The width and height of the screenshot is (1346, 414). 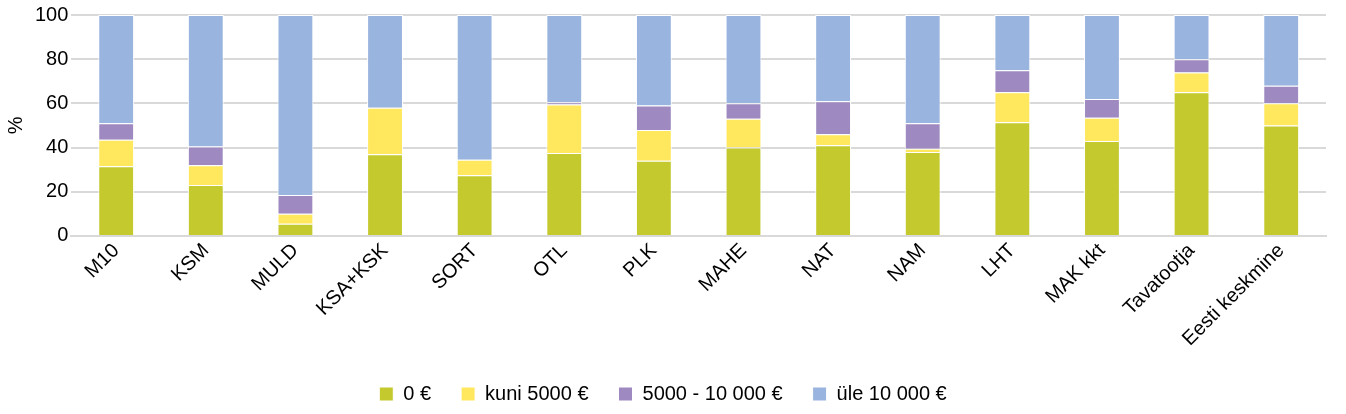 What do you see at coordinates (57, 57) in the screenshot?
I see `y-tick-label: 80` at bounding box center [57, 57].